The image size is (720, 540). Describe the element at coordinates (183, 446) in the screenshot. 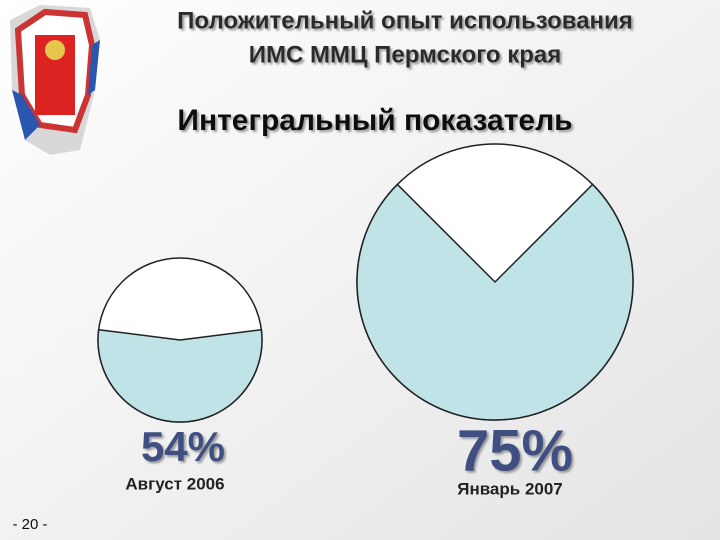

I see `value-label: 54%` at that location.